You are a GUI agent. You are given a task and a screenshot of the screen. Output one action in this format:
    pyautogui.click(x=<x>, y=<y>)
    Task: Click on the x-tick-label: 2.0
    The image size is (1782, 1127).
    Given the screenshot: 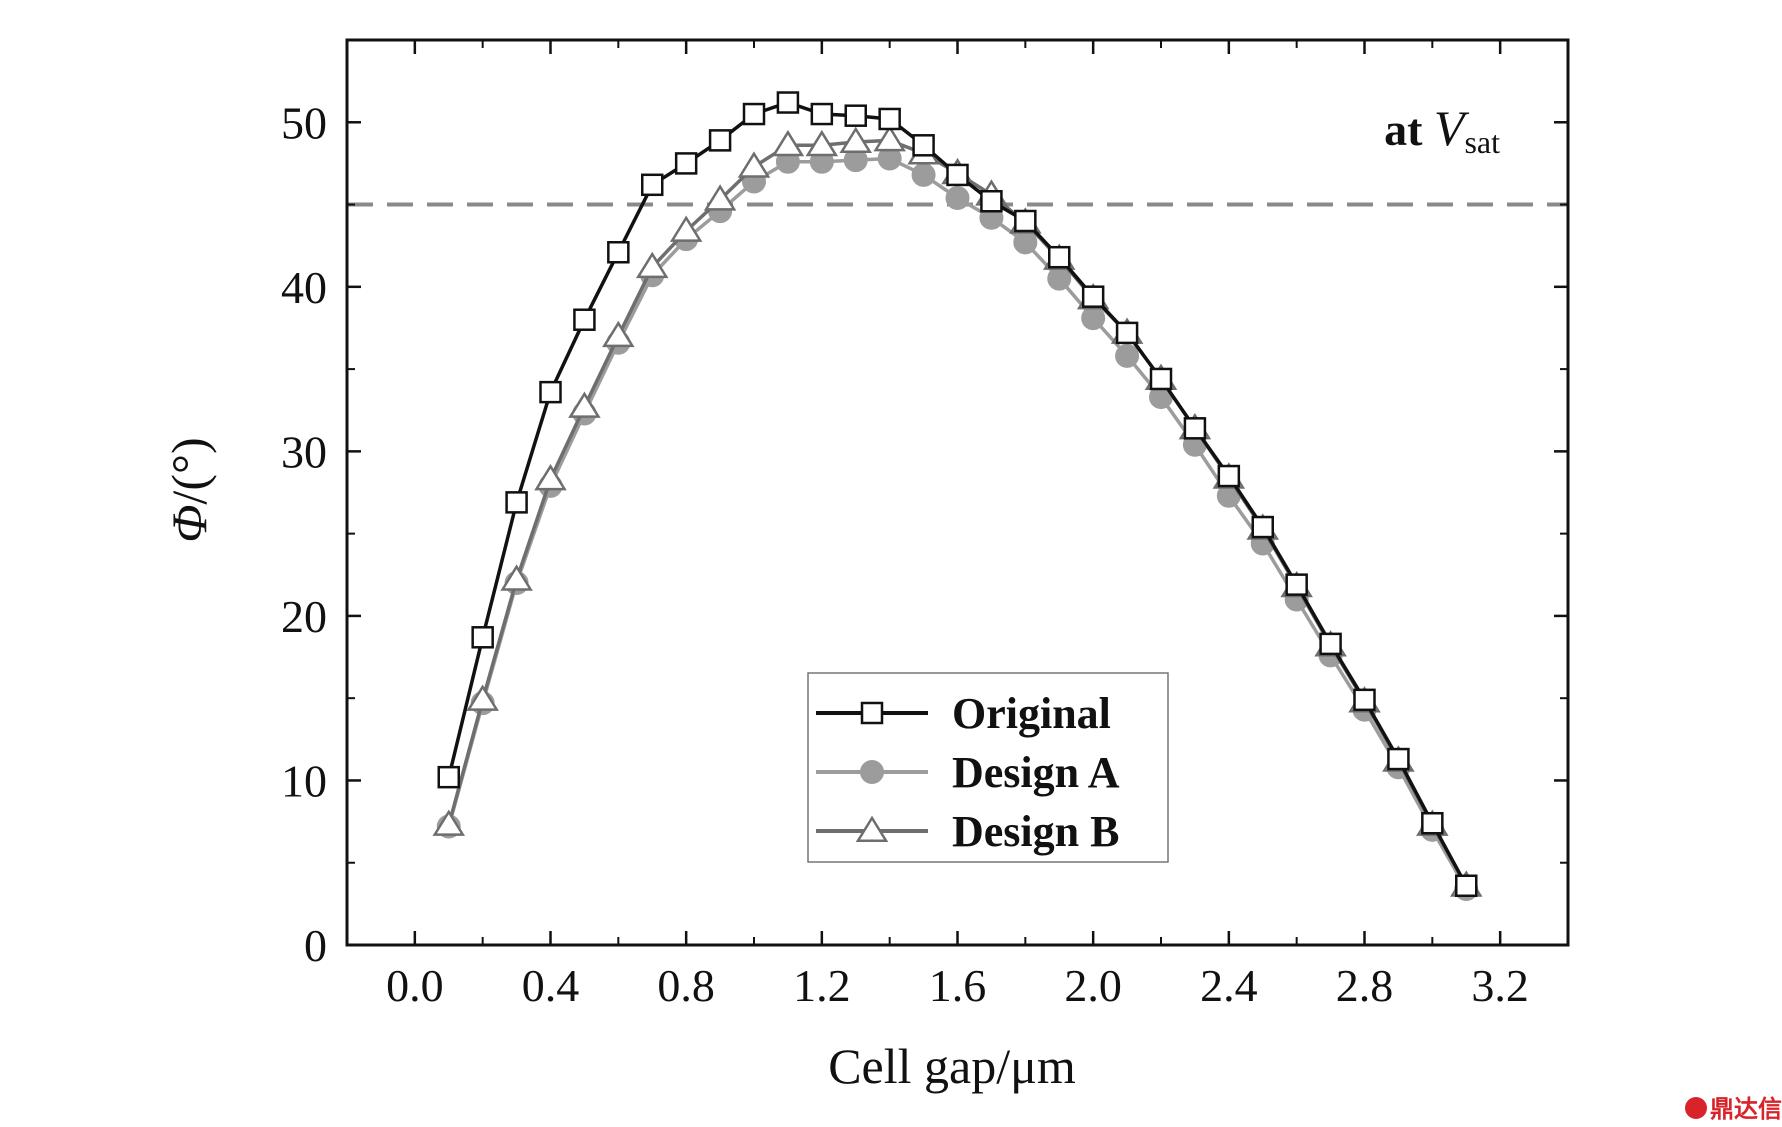 What is the action you would take?
    pyautogui.click(x=1093, y=985)
    